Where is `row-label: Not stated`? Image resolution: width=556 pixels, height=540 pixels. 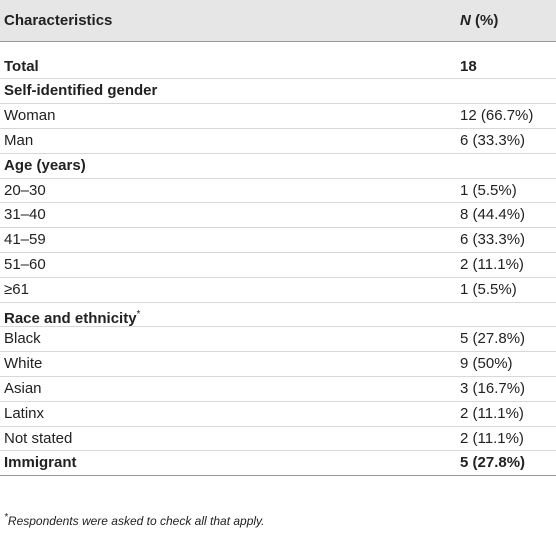 row-label: Not stated is located at coordinates (38, 439).